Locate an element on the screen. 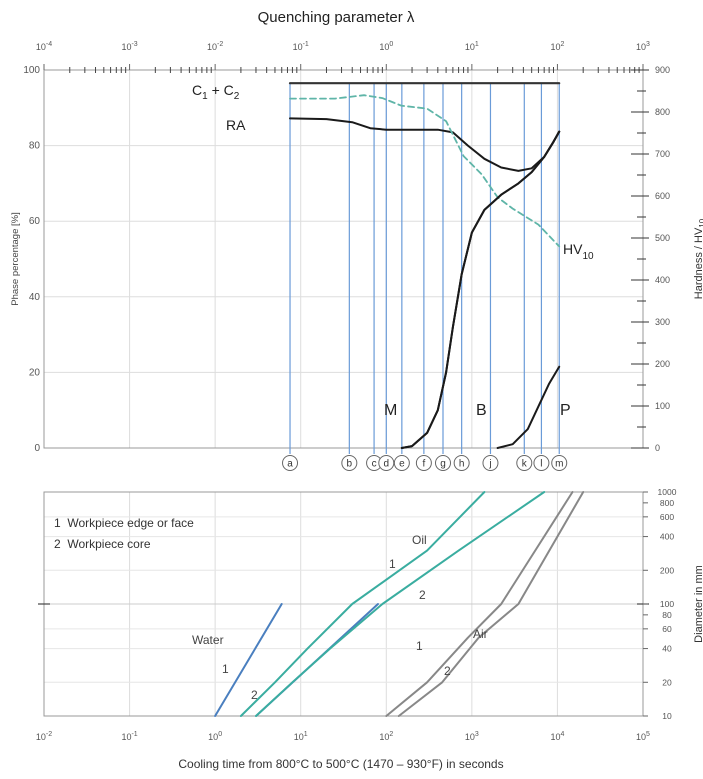 This screenshot has width=703, height=779. diameter-tick-label: 20 is located at coordinates (667, 682).